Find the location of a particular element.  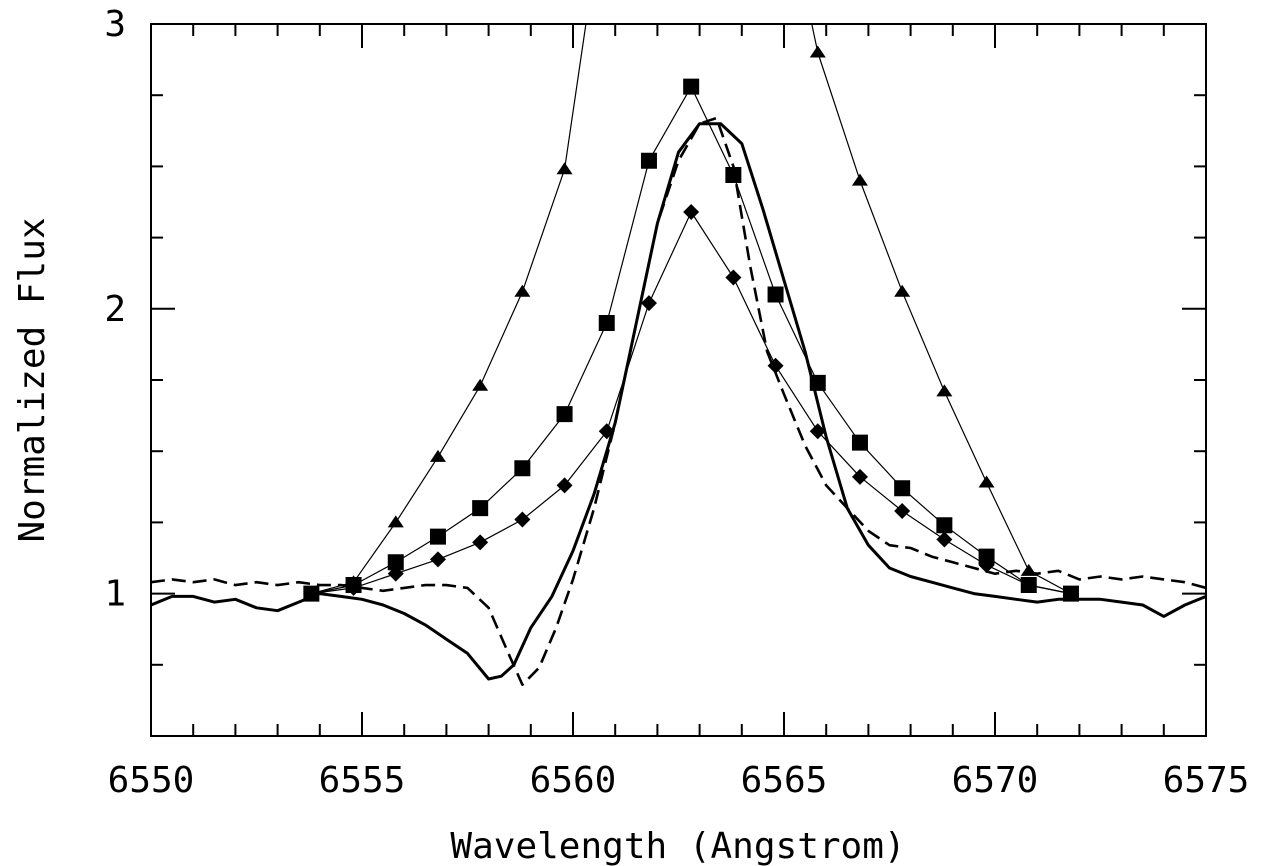

x-axis-label: Wavelength (Angstrom) is located at coordinates (677, 846).